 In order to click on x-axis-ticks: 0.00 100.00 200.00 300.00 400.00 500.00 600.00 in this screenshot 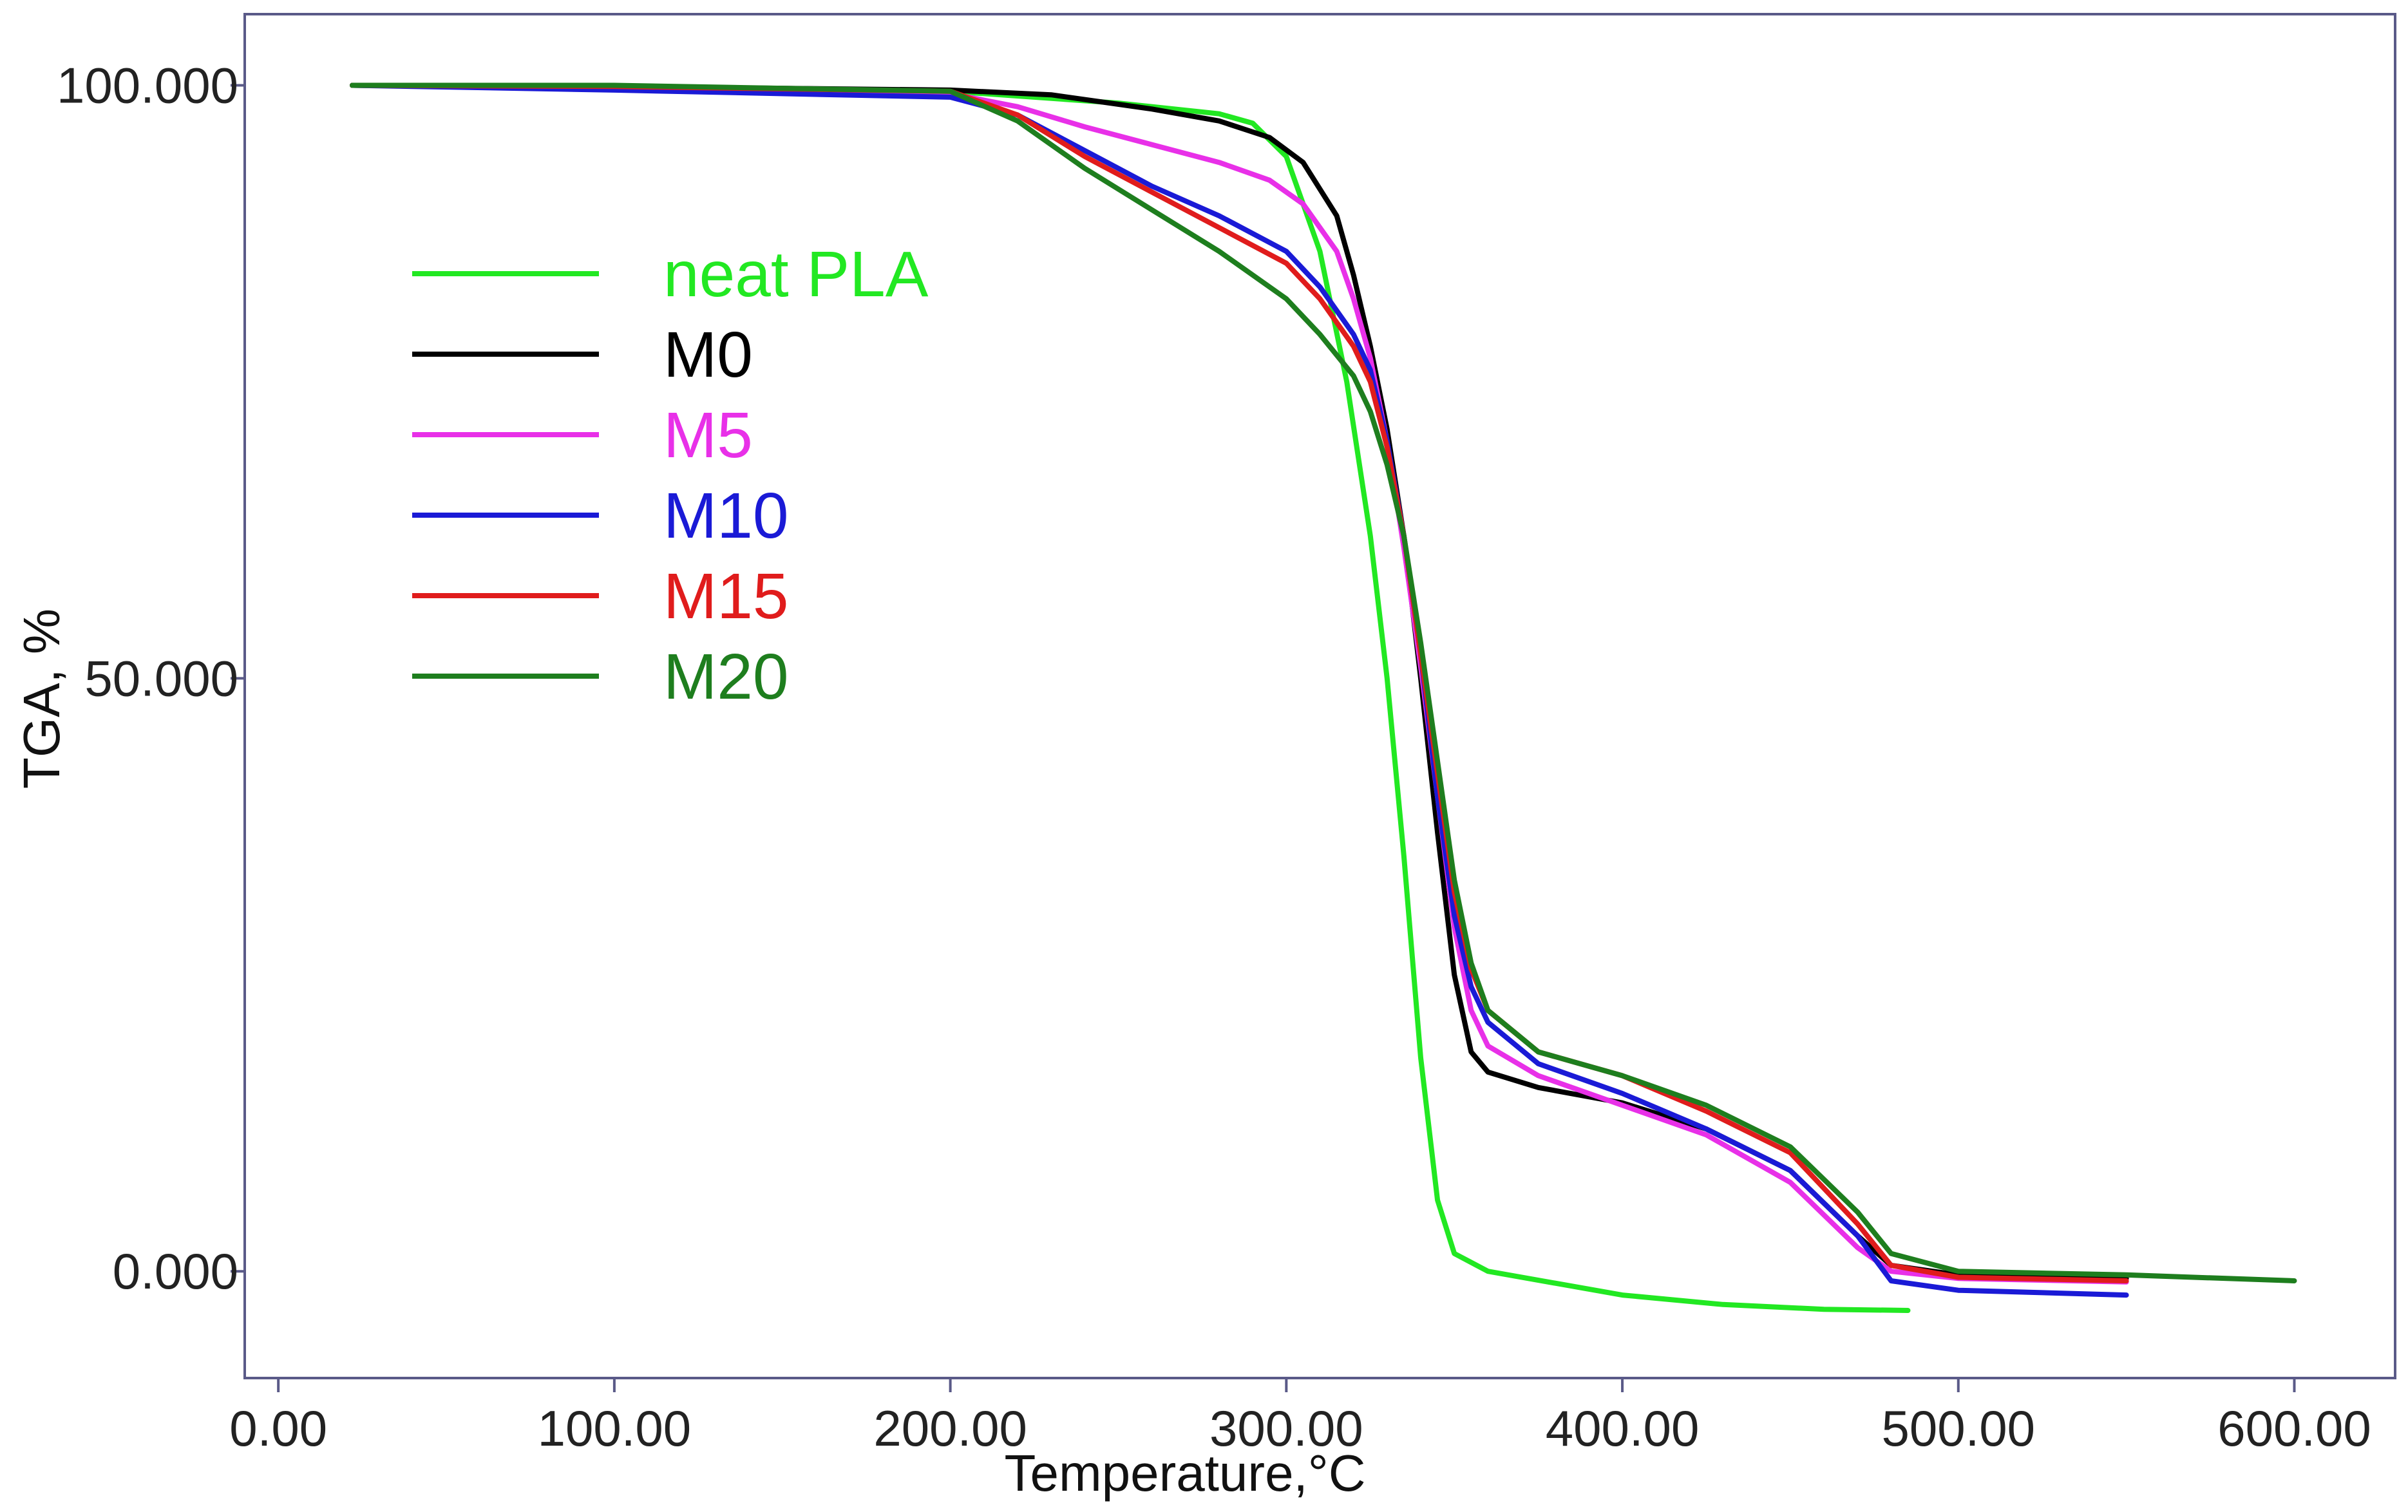, I will do `click(1300, 1417)`.